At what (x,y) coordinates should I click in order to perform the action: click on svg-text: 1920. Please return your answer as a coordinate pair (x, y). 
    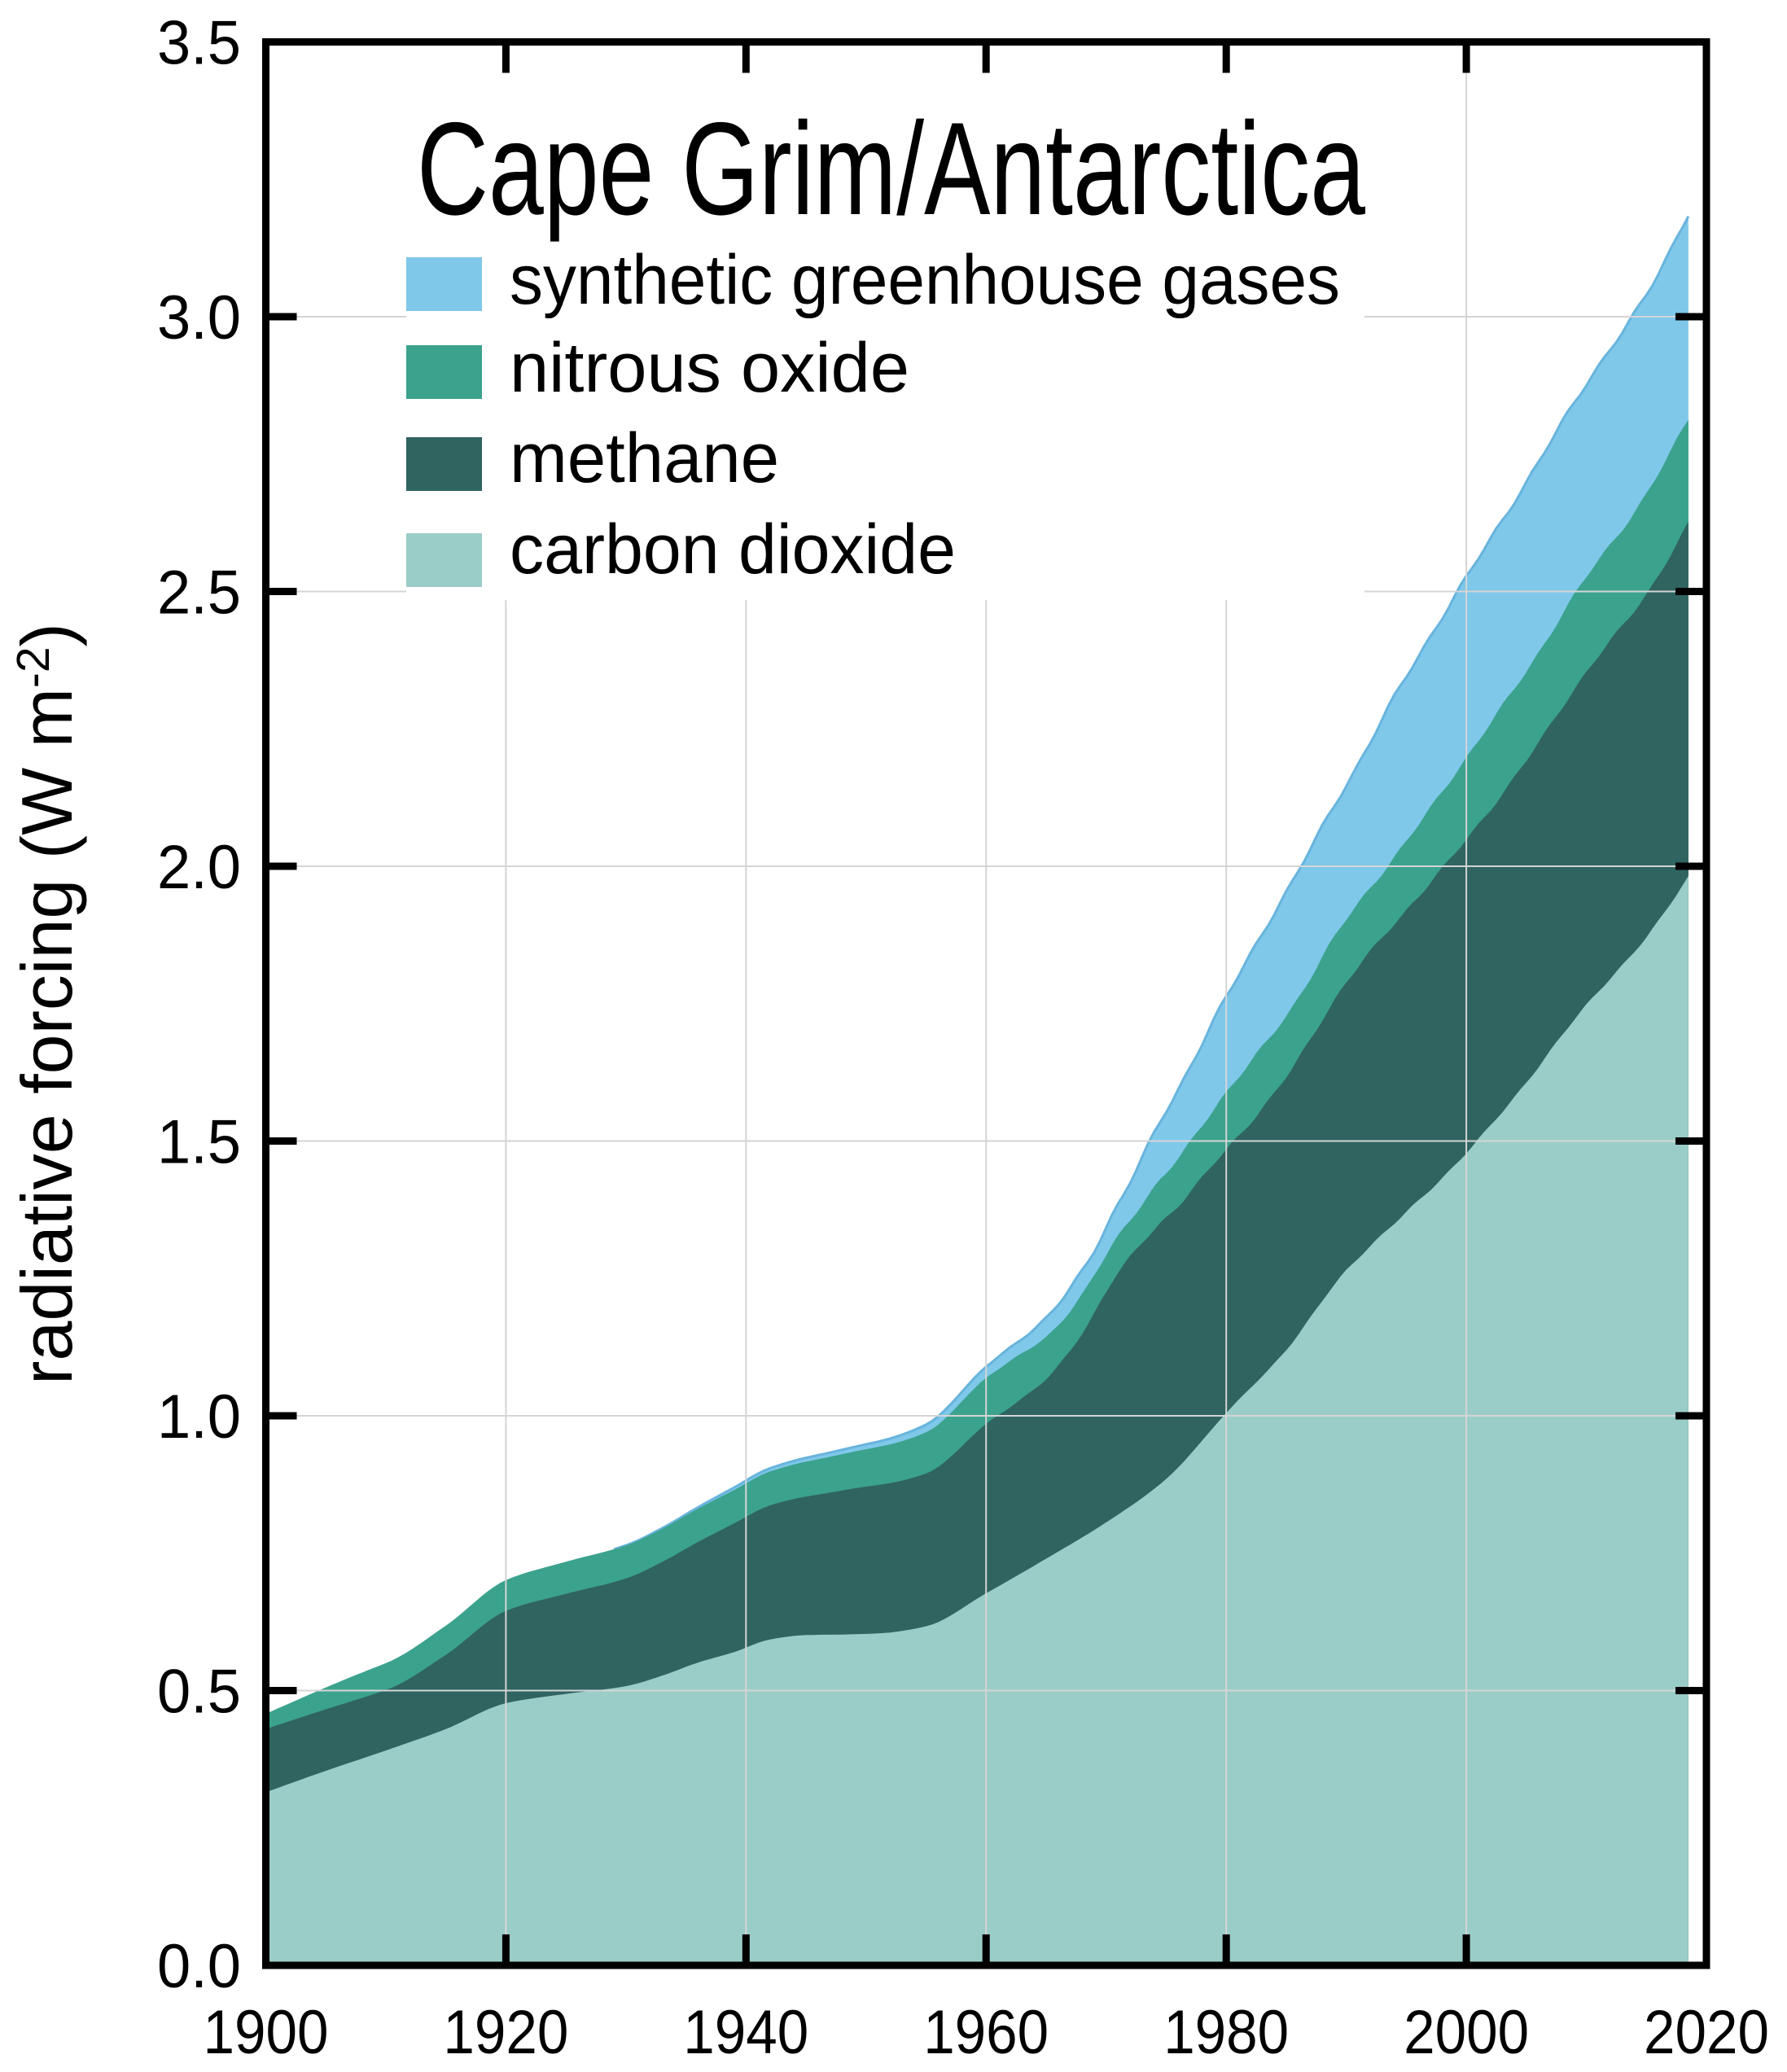
    Looking at the image, I should click on (506, 2033).